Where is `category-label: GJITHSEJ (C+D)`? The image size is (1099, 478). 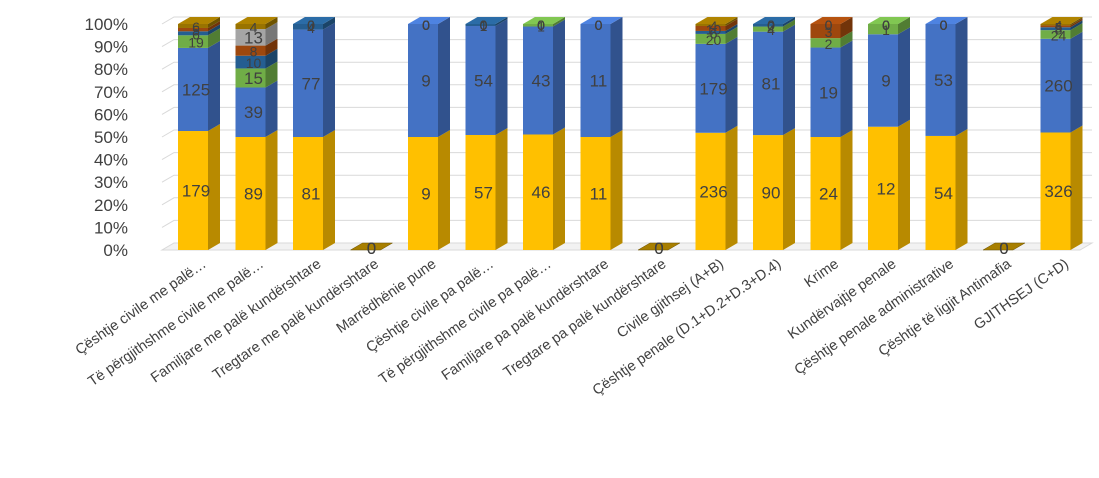
category-label: GJITHSEJ (C+D) is located at coordinates (1021, 294).